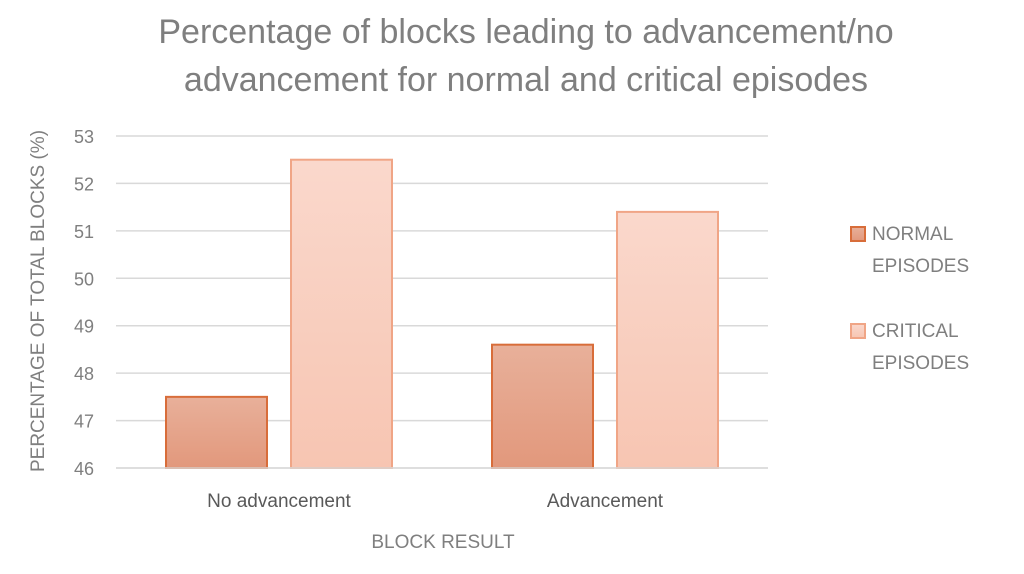 This screenshot has height=574, width=1024. Describe the element at coordinates (341, 313) in the screenshot. I see `bar-no-advancement-critical-episodes` at that location.